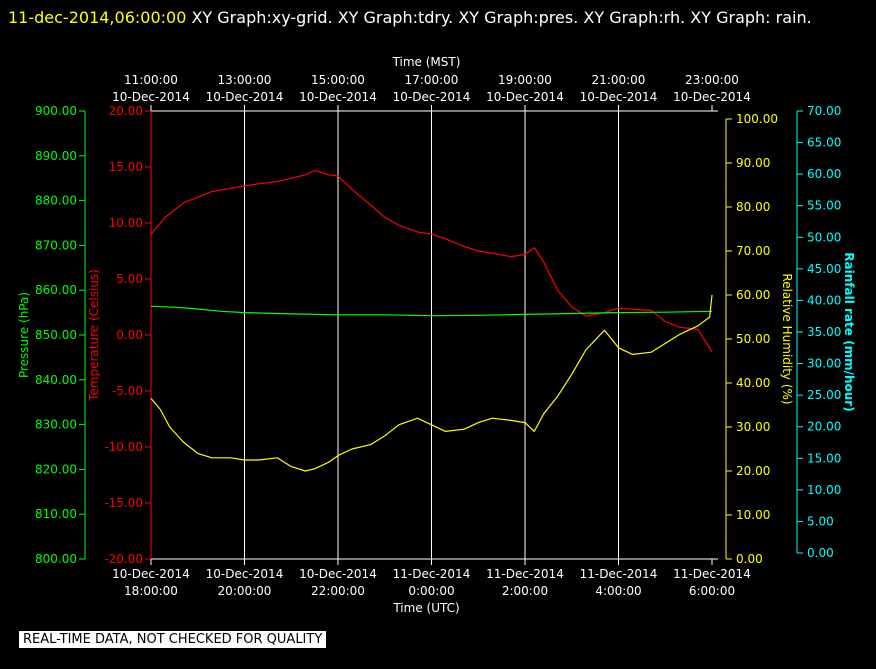  What do you see at coordinates (753, 471) in the screenshot?
I see `humidity-tick-label: 20.00` at bounding box center [753, 471].